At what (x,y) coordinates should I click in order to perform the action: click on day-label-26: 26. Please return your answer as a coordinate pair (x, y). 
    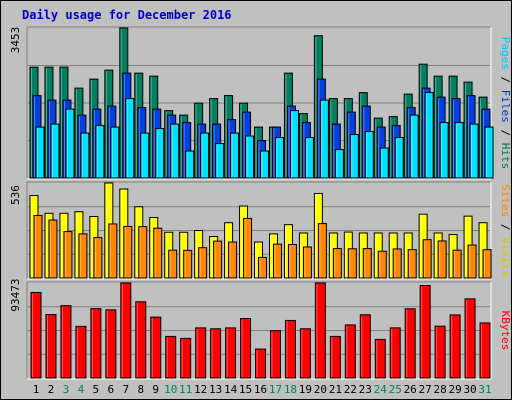
    Looking at the image, I should click on (410, 389).